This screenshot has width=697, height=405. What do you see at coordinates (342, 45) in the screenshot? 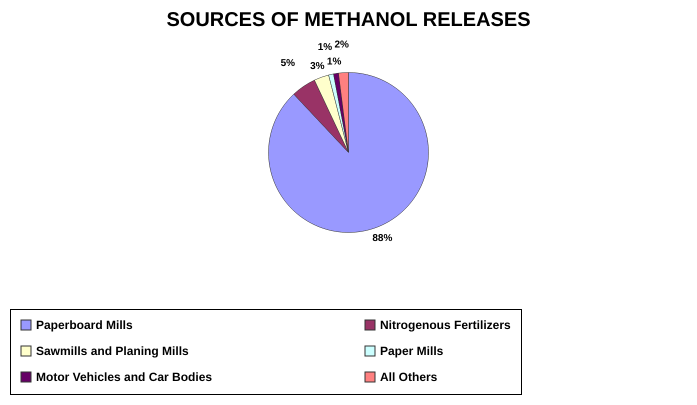
I see `data-label: 2%` at bounding box center [342, 45].